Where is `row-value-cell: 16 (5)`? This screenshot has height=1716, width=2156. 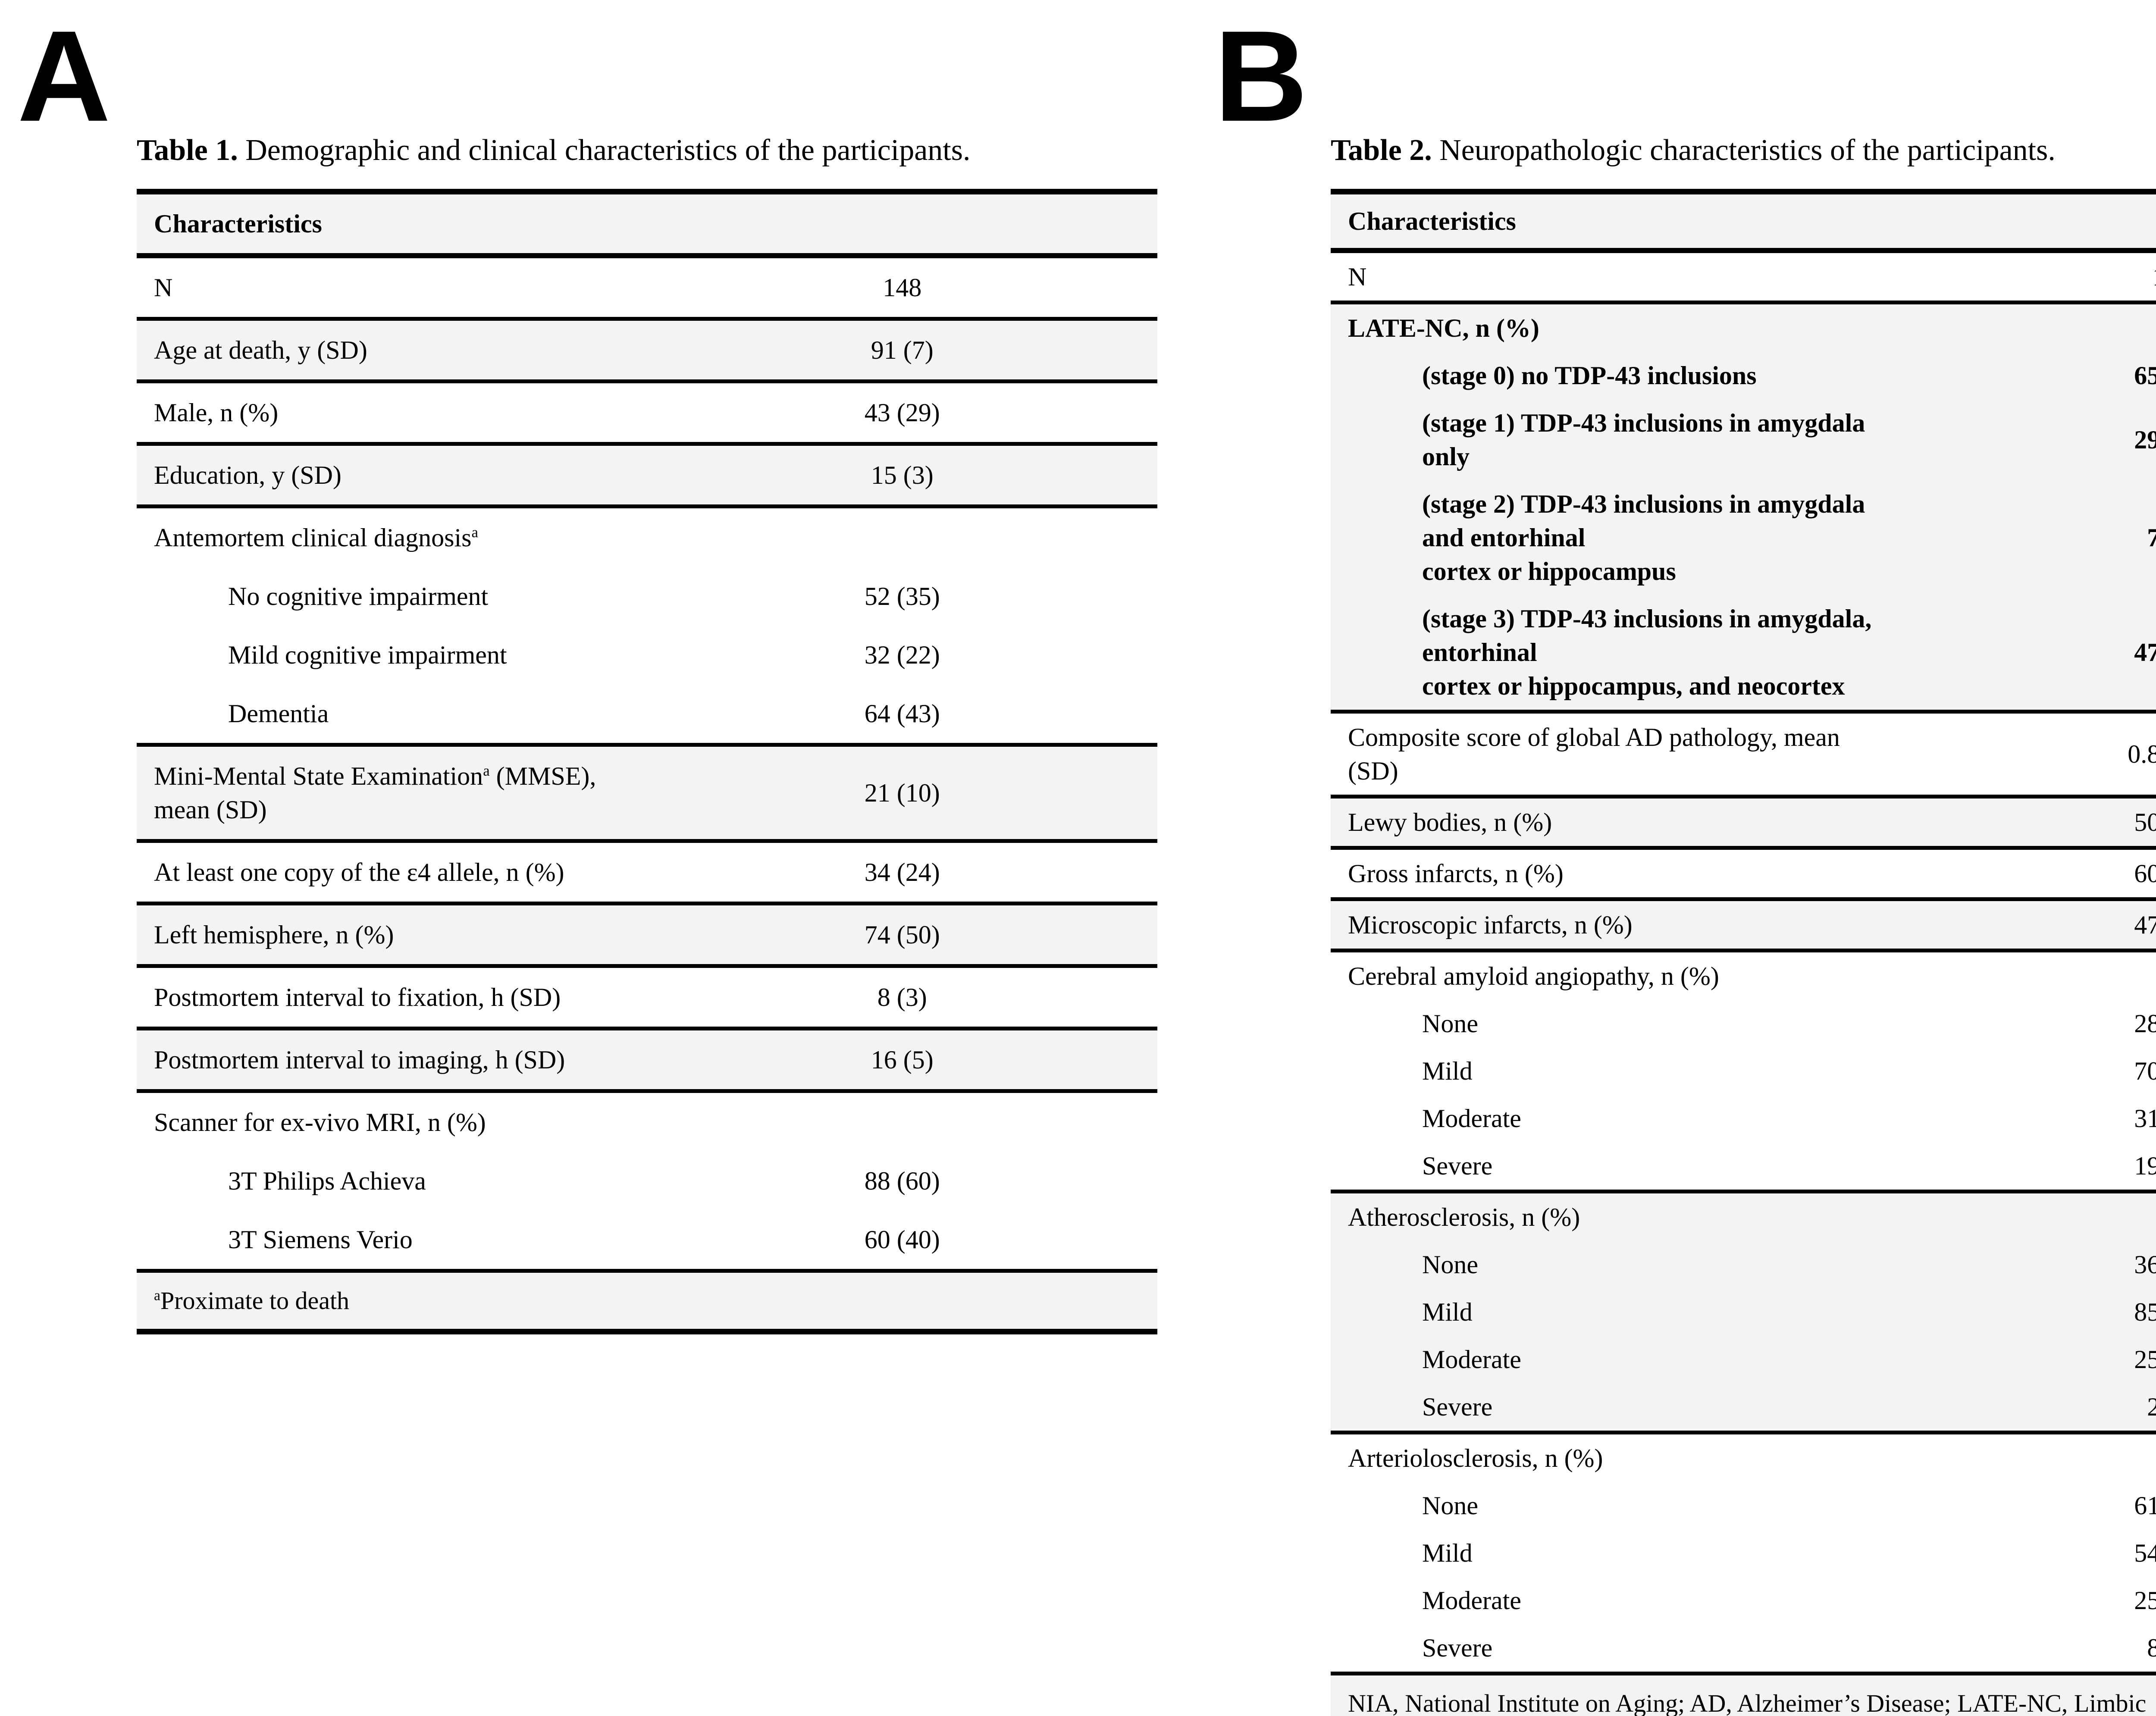
row-value-cell: 16 (5) is located at coordinates (902, 1060).